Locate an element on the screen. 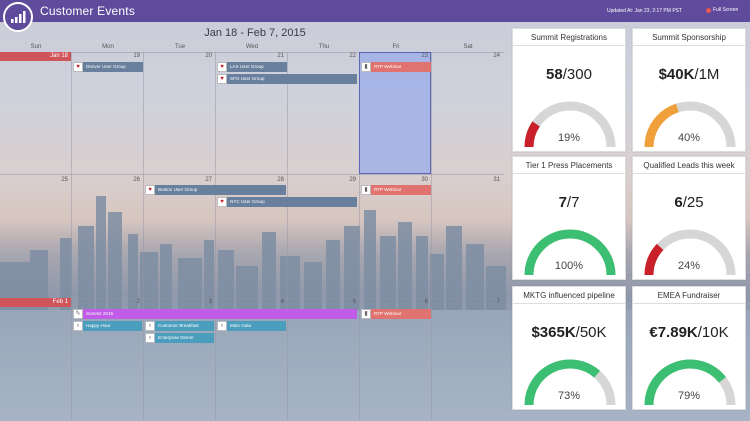 This screenshot has height=421, width=750. calendar-date-range: Jan 18 - Feb 7, 2015 is located at coordinates (255, 33).